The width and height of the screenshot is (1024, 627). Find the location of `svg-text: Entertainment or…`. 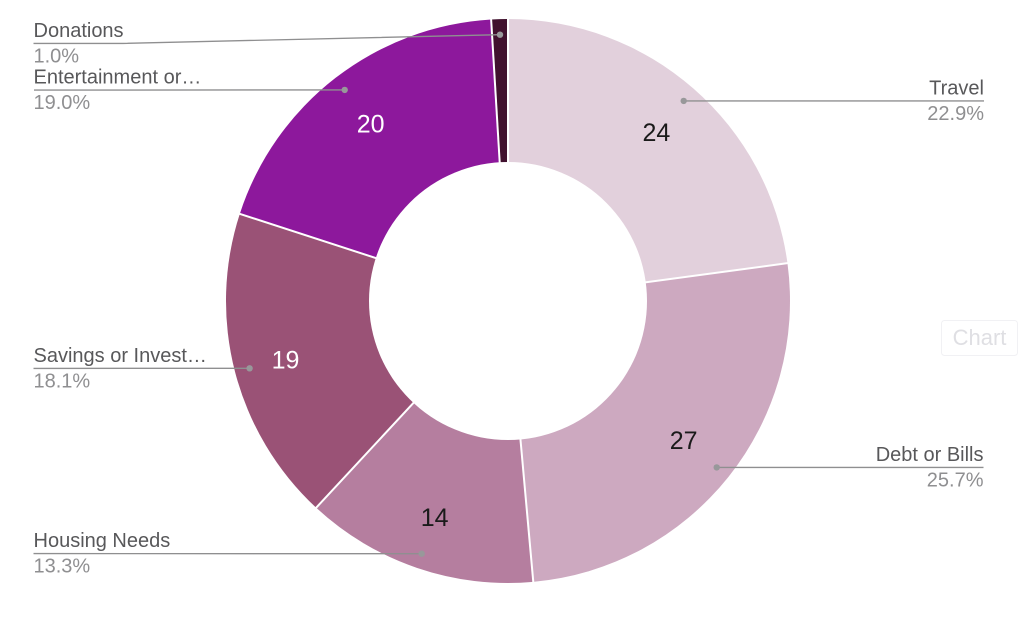

svg-text: Entertainment or… is located at coordinates (118, 78).